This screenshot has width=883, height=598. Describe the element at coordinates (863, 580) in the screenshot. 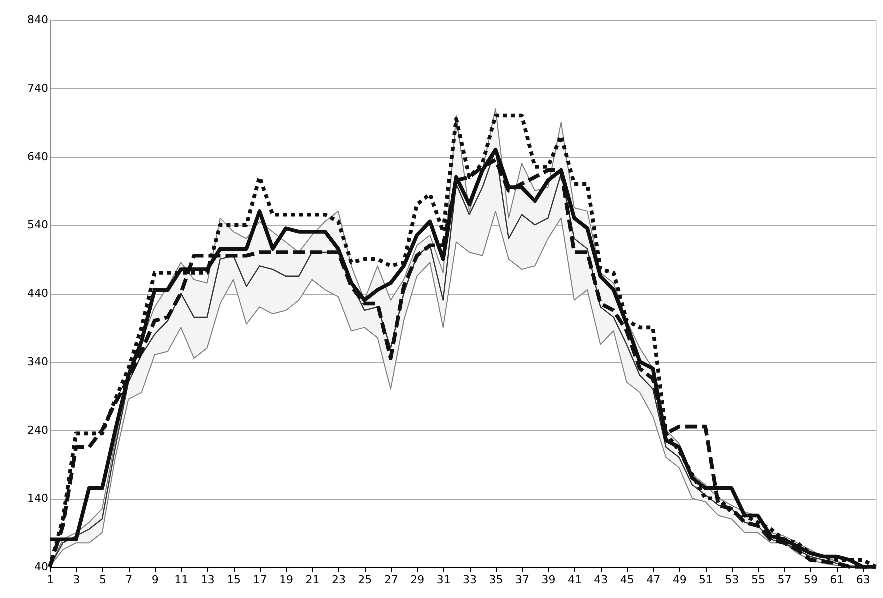

I see `x-tick-label: 63` at that location.